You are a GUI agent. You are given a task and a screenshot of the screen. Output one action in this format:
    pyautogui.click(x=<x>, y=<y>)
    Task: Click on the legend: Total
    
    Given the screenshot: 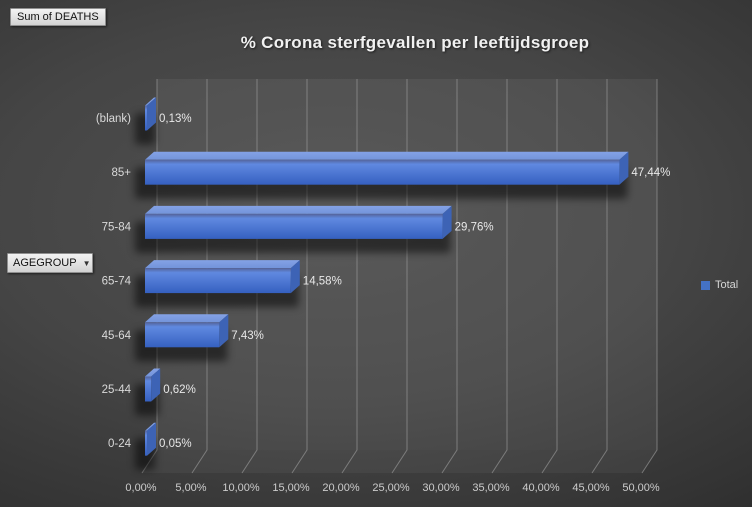 What is the action you would take?
    pyautogui.click(x=719, y=285)
    